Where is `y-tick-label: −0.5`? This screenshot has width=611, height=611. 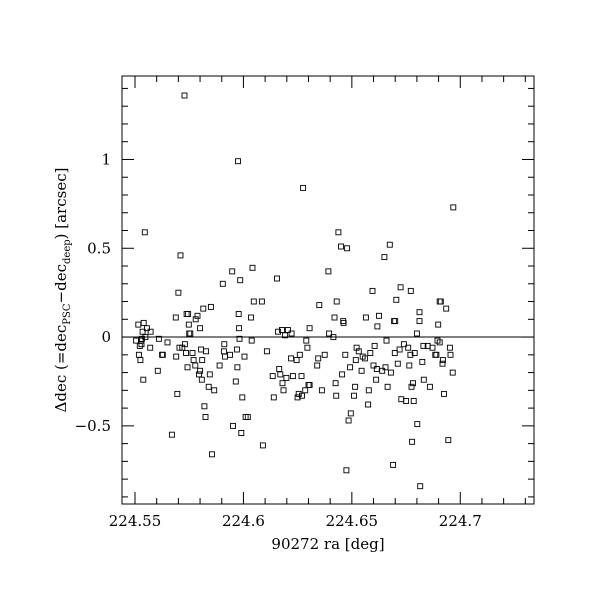 y-tick-label: −0.5 is located at coordinates (93, 426).